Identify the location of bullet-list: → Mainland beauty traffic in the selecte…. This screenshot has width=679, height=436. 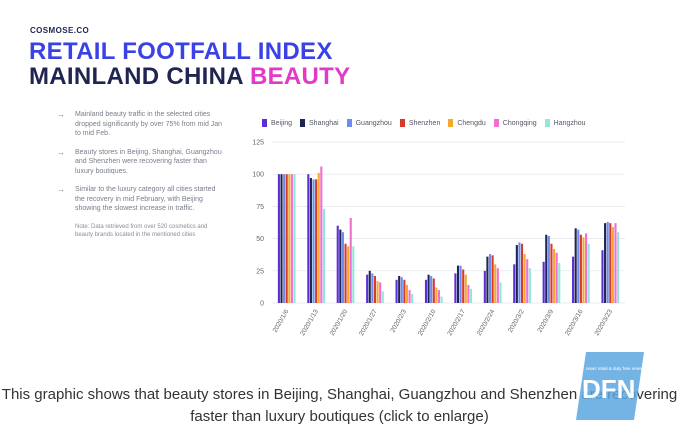
(141, 174).